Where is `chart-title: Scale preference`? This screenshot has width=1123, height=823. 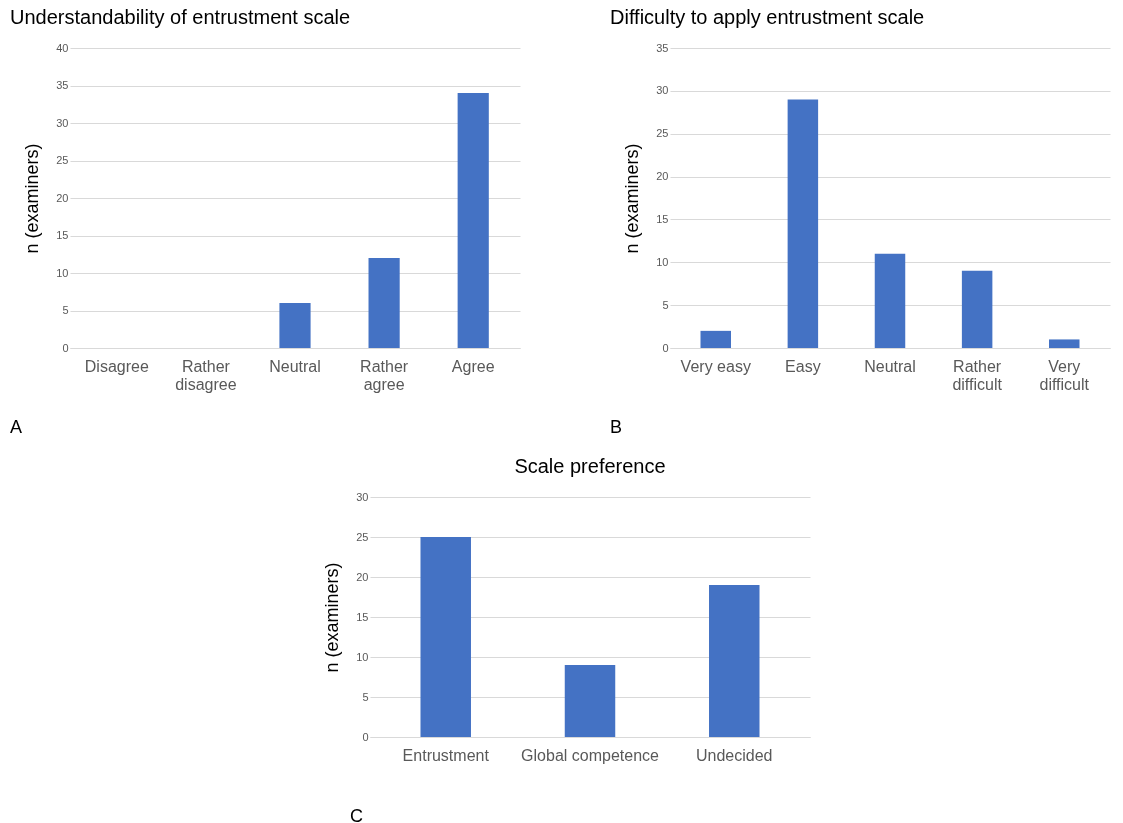
chart-title: Scale preference is located at coordinates (590, 466).